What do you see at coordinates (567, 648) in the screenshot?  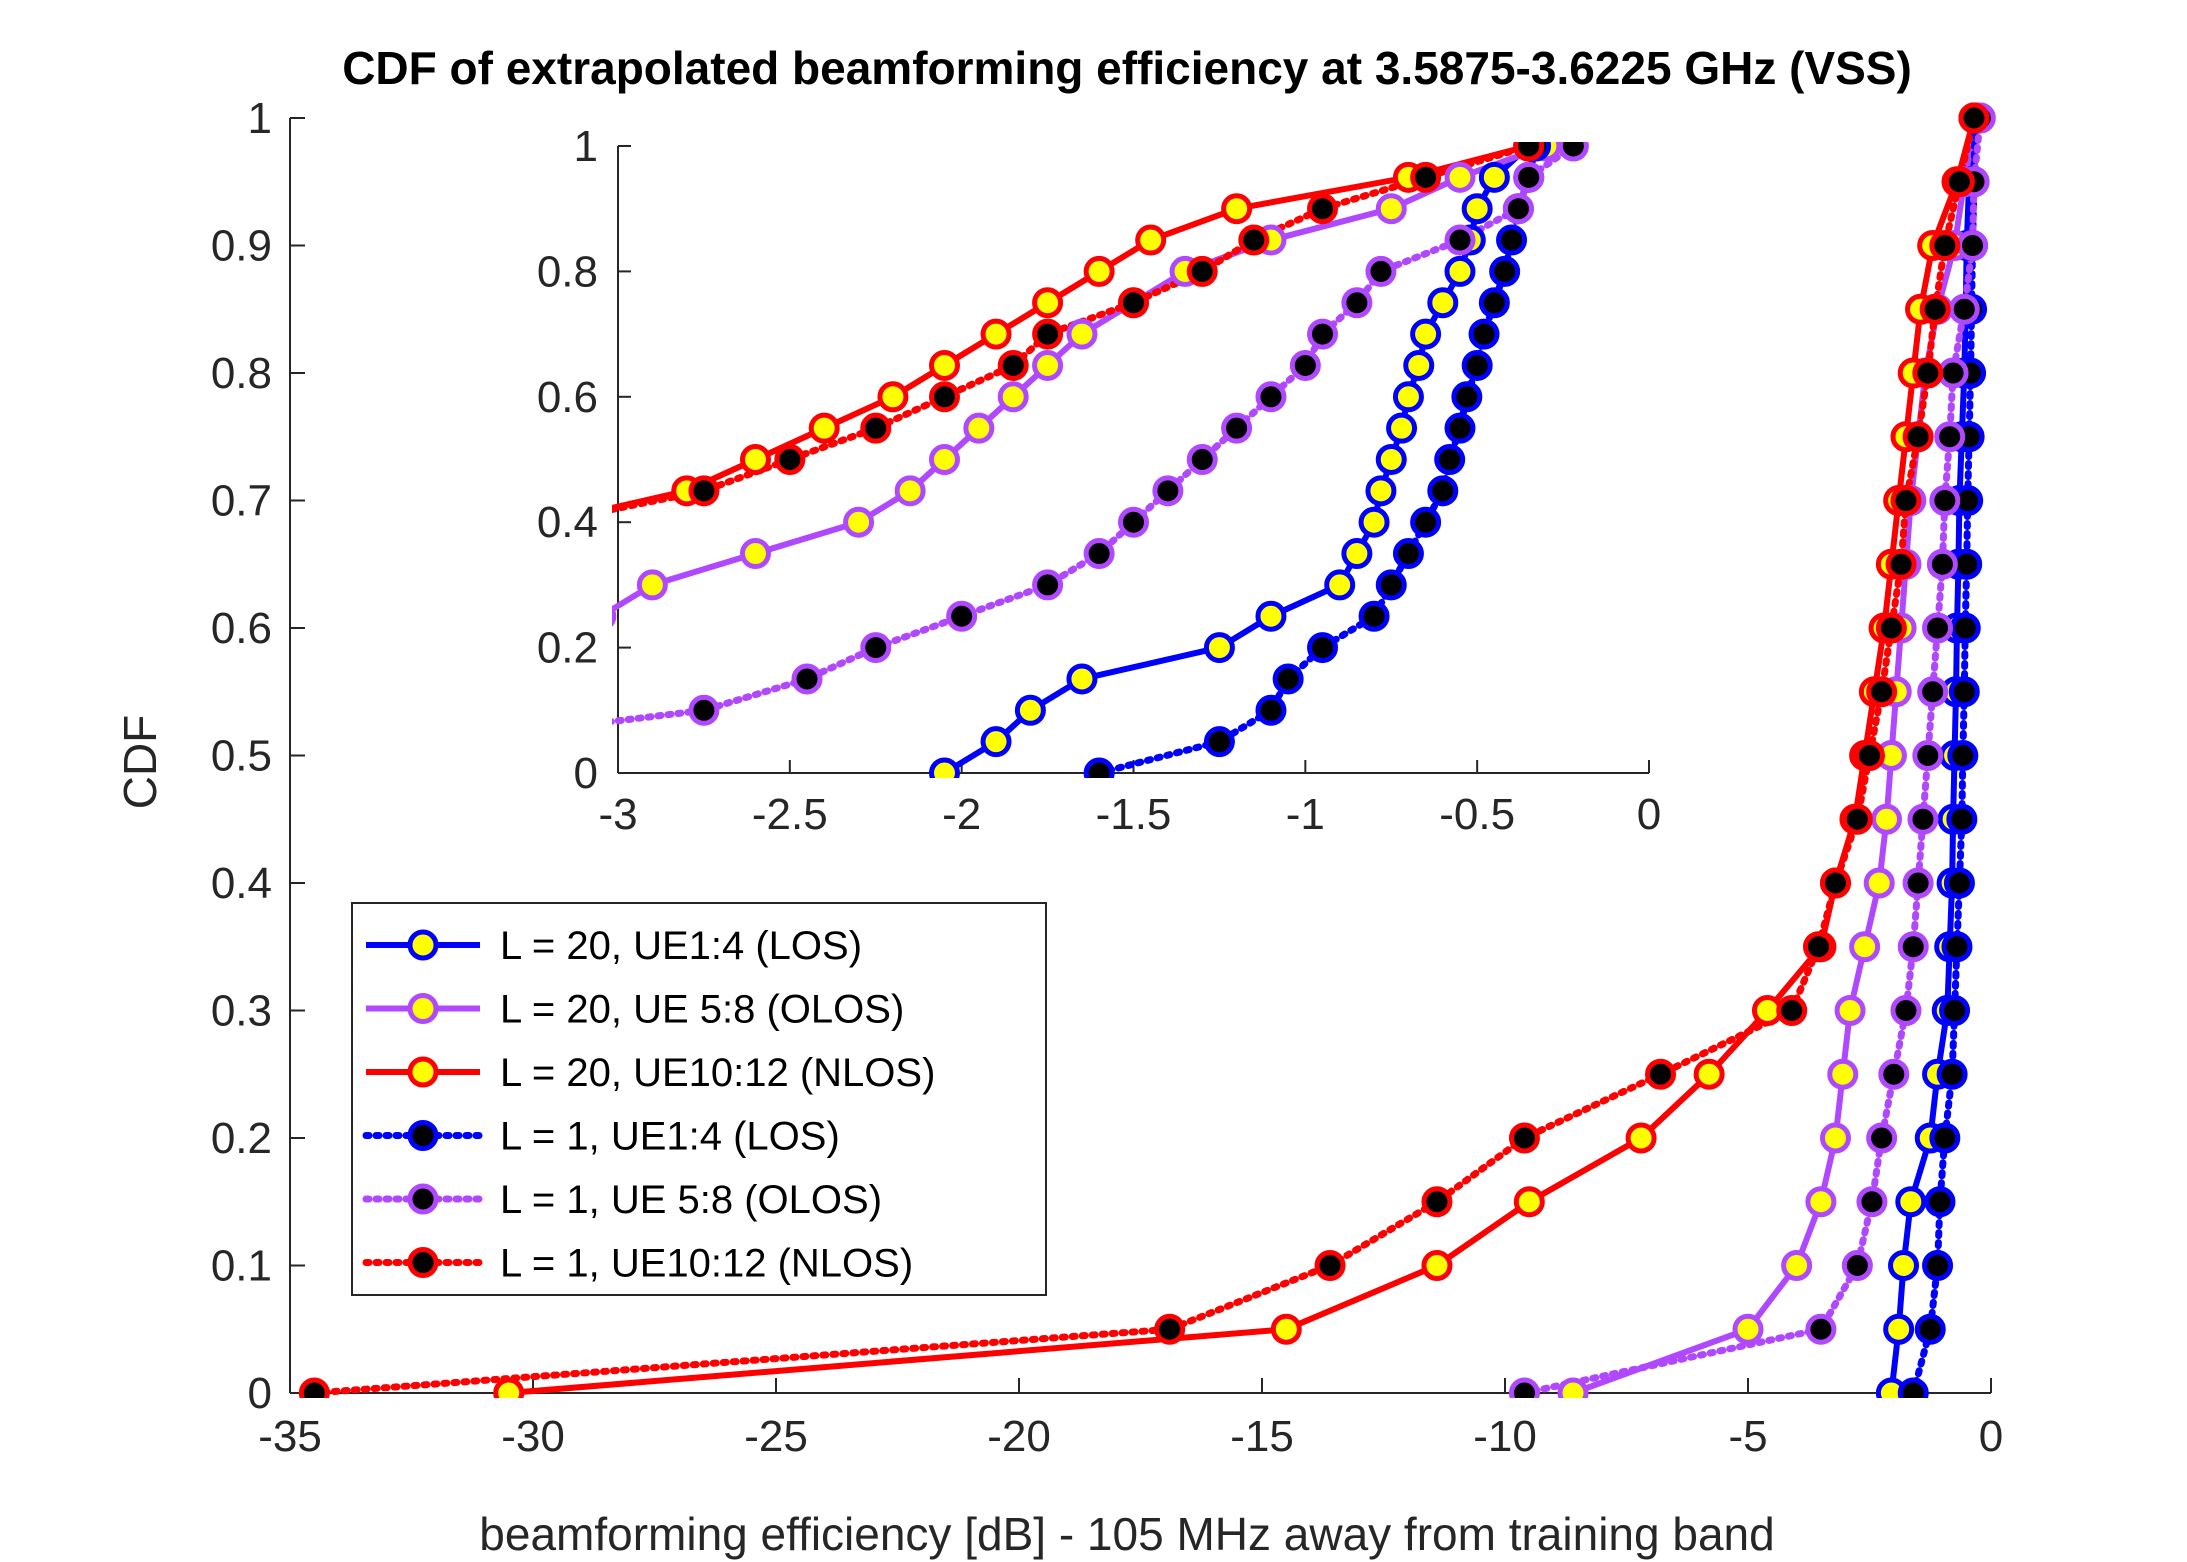 I see `inset-y-tick-label: 0.2` at bounding box center [567, 648].